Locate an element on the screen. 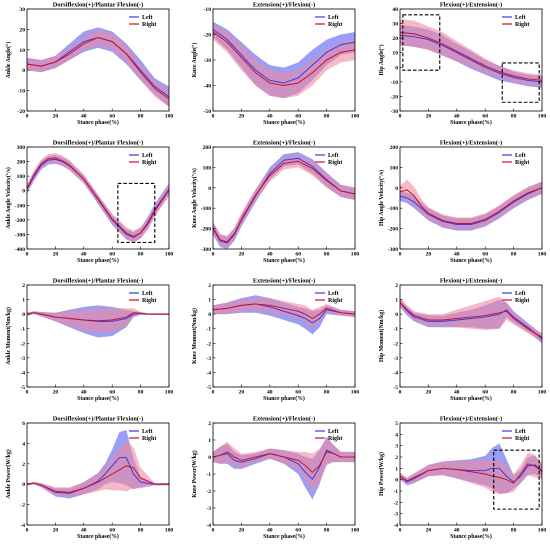 Image resolution: width=550 pixels, height=548 pixels. y-tick-label: -20 is located at coordinates (395, 97).